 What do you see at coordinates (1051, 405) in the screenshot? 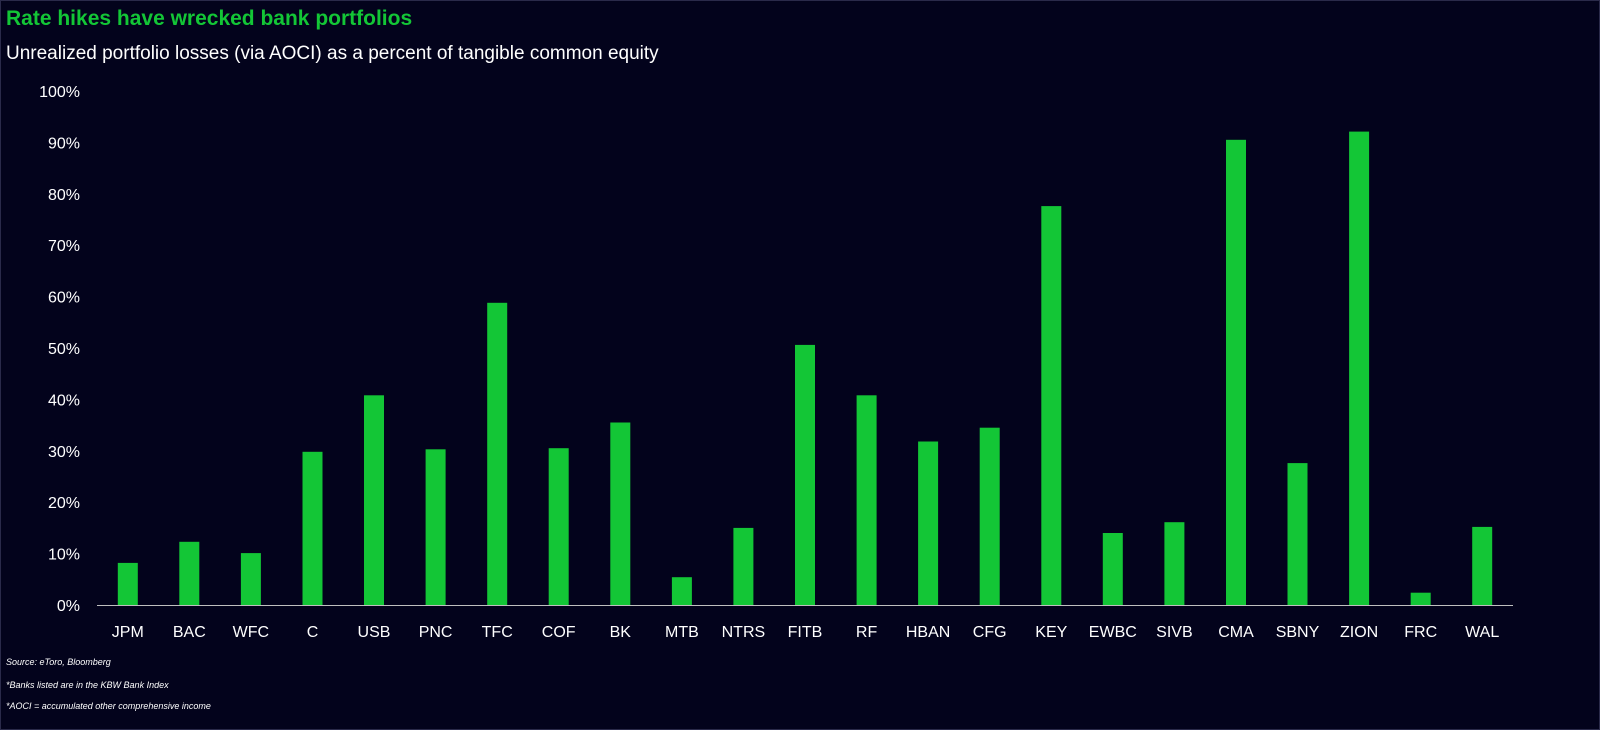
I see `bar-key` at bounding box center [1051, 405].